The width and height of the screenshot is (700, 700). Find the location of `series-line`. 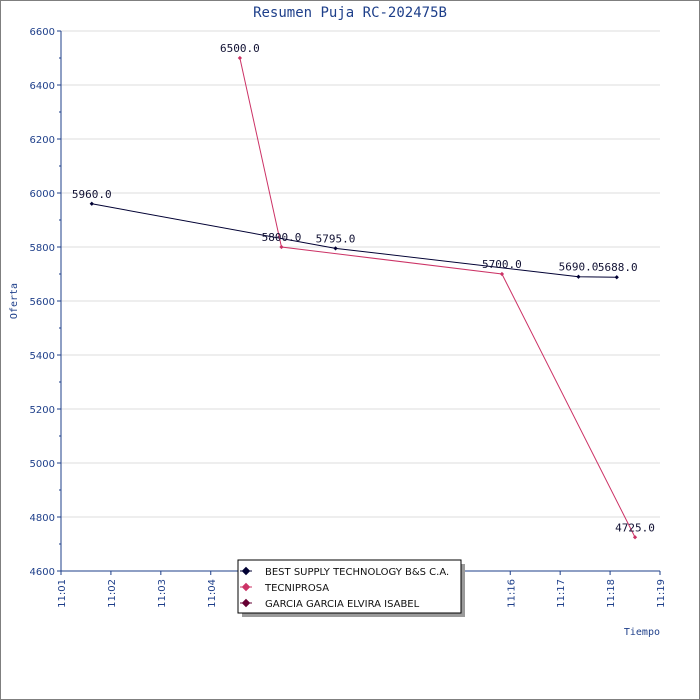

series-line is located at coordinates (354, 240).